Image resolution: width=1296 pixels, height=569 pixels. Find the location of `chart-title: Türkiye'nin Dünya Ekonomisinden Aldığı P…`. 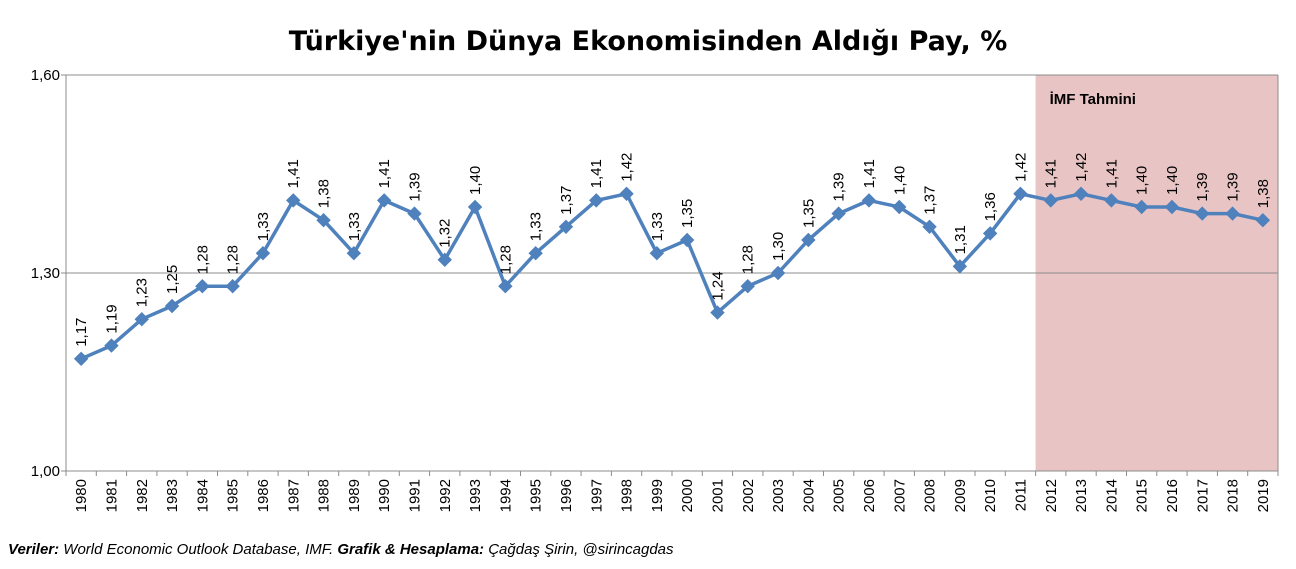

chart-title: Türkiye'nin Dünya Ekonomisinden Aldığı P… is located at coordinates (648, 41).